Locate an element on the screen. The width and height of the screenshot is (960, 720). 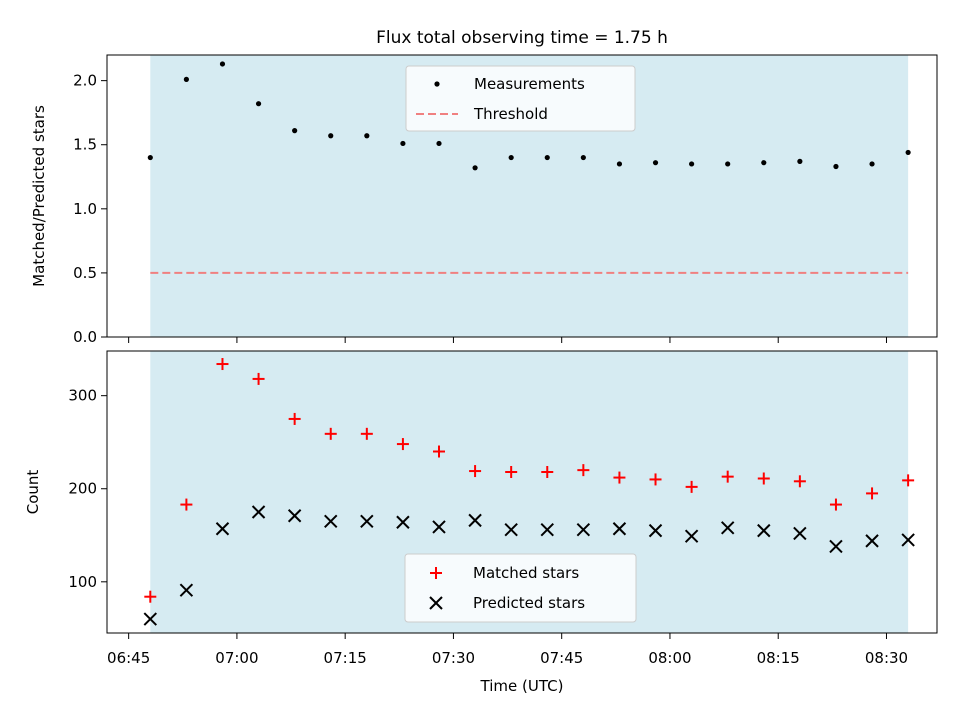
y-tick-label: 0.5 is located at coordinates (85, 273).